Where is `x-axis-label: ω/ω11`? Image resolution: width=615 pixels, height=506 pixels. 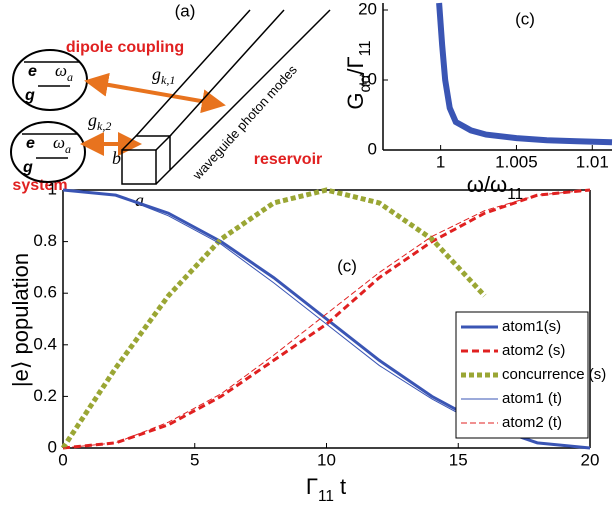
x-axis-label: ω/ω11 is located at coordinates (495, 187).